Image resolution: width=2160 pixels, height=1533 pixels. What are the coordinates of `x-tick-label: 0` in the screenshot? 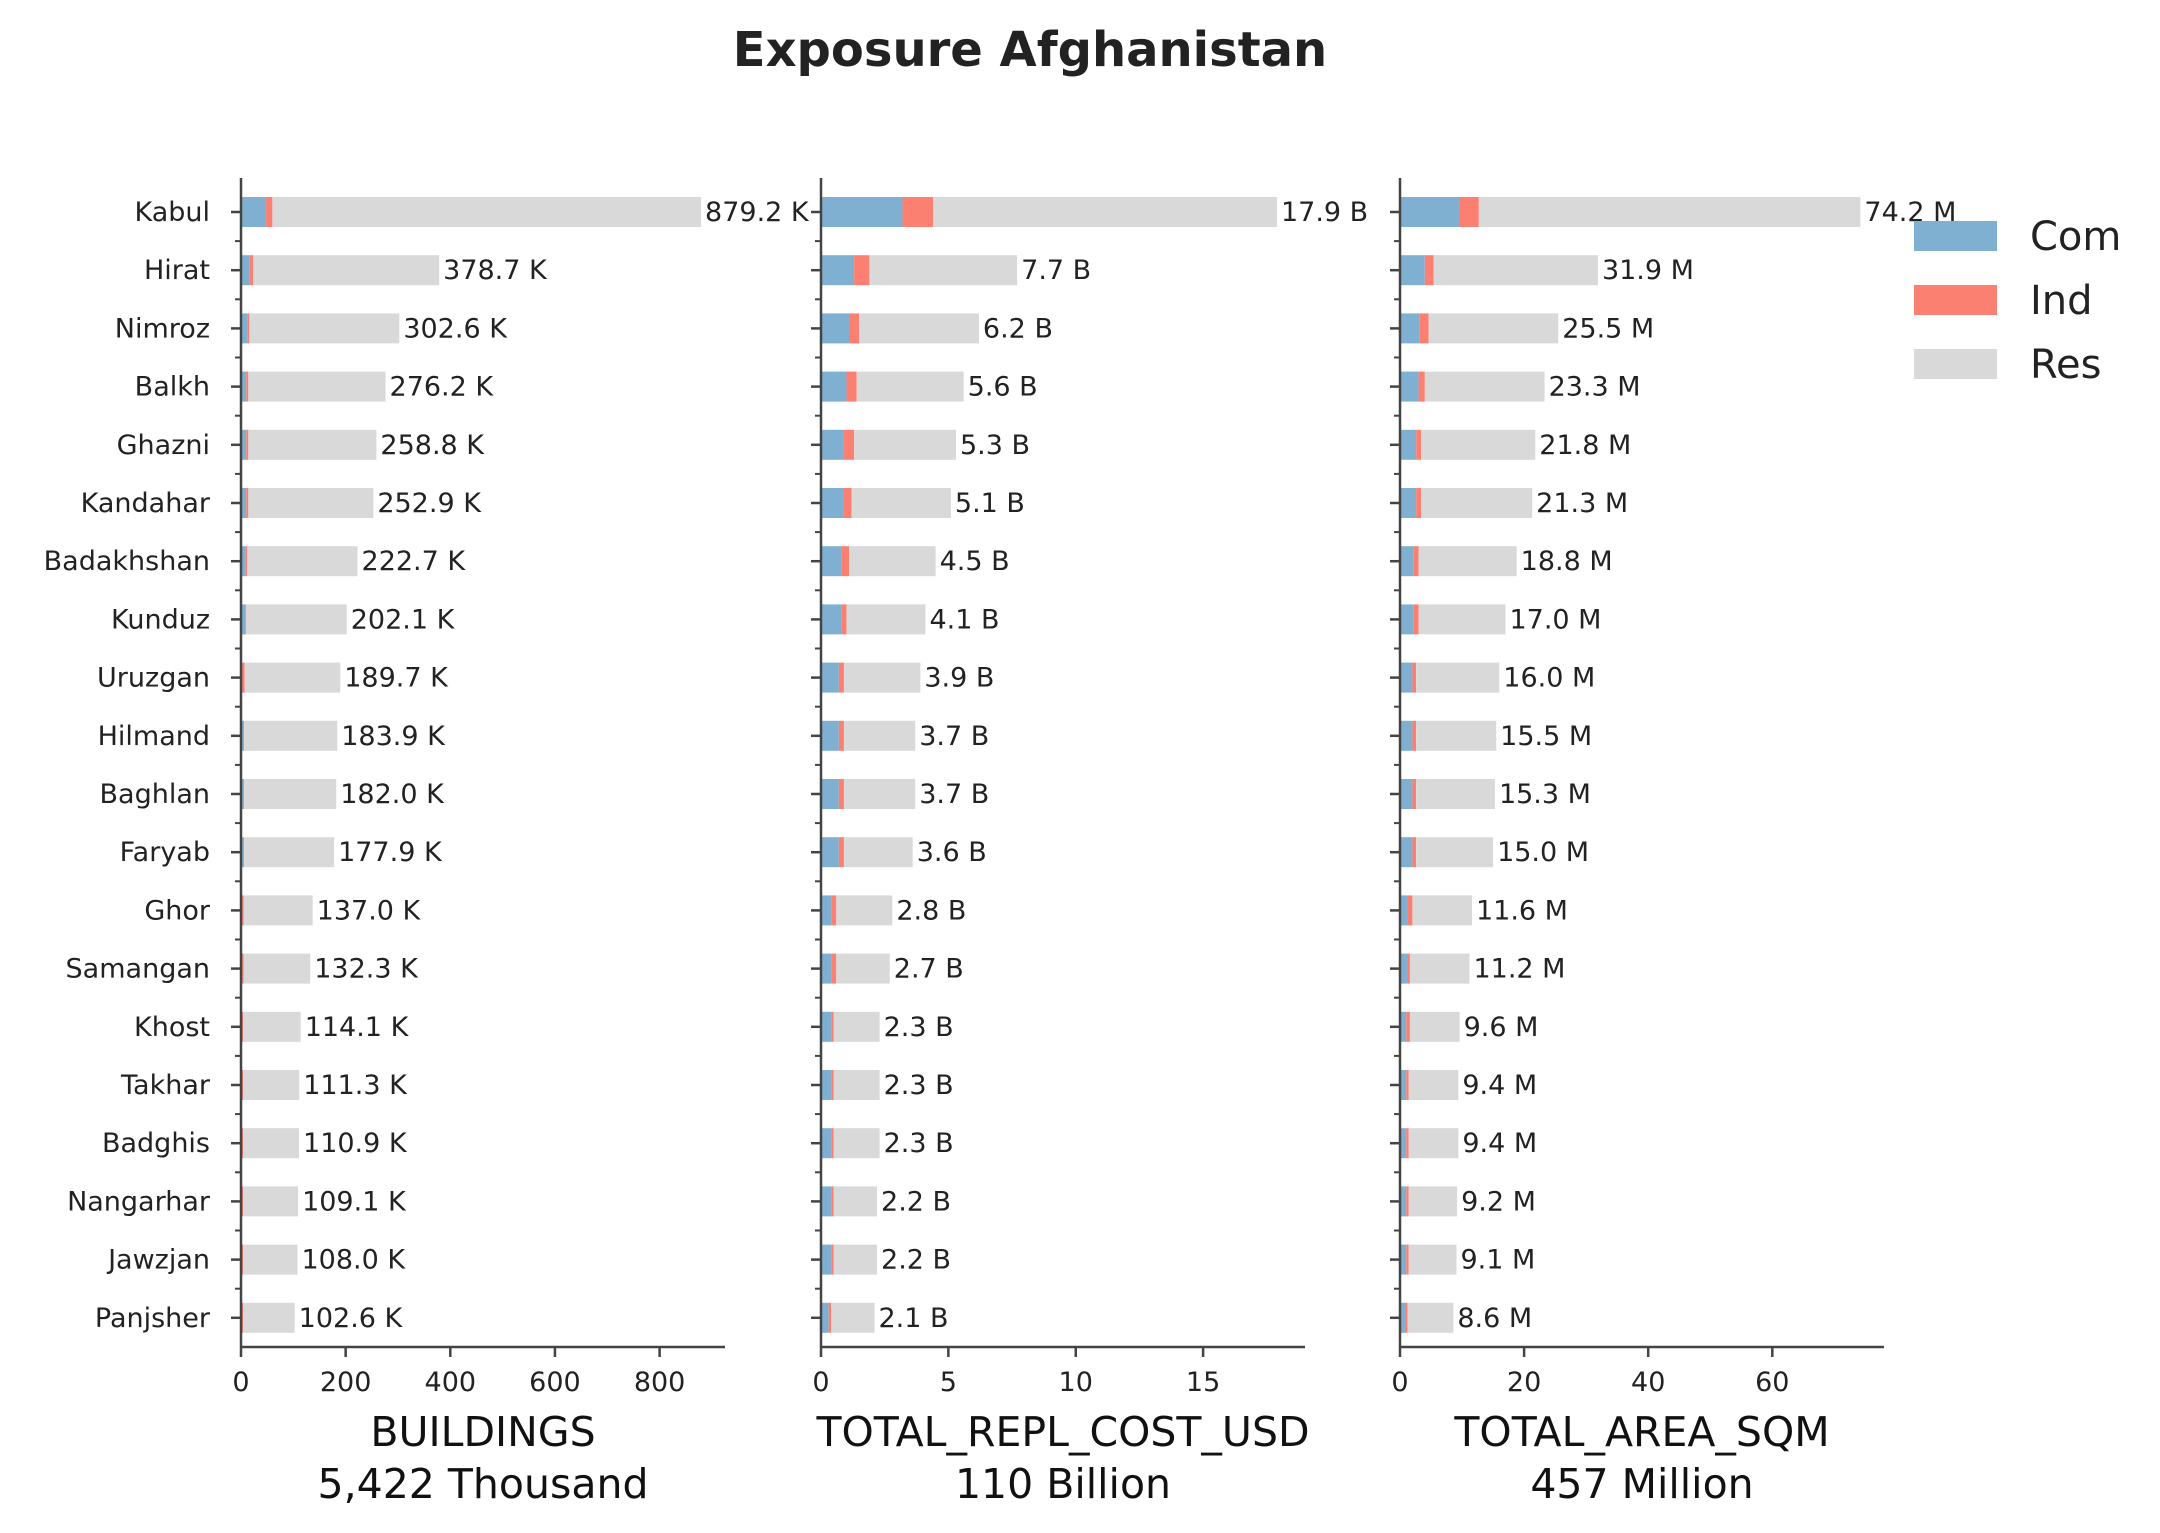 It's located at (240, 1382).